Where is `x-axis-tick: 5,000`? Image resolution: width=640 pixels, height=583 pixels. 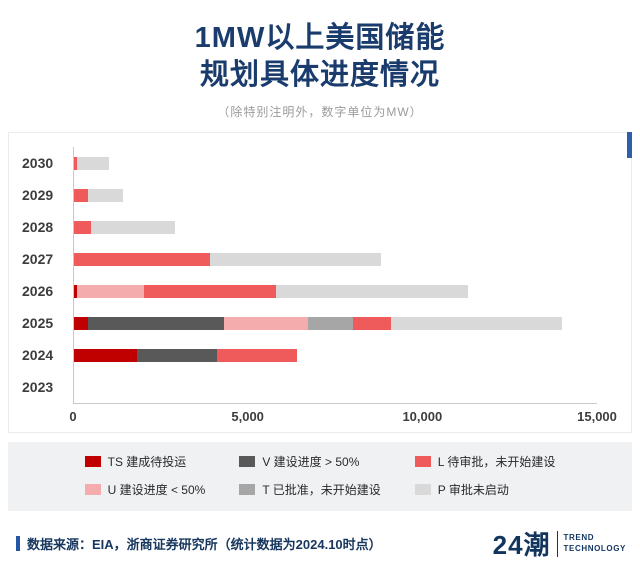 x-axis-tick: 5,000 is located at coordinates (247, 417).